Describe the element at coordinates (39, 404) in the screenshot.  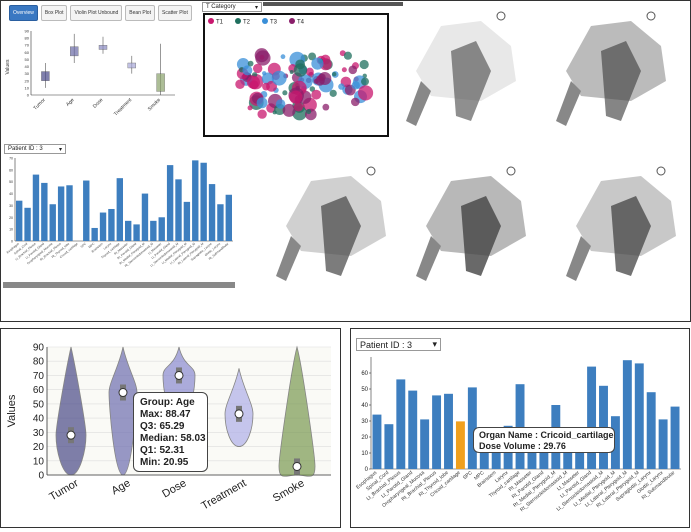
I see `y-tick-label: 50` at that location.